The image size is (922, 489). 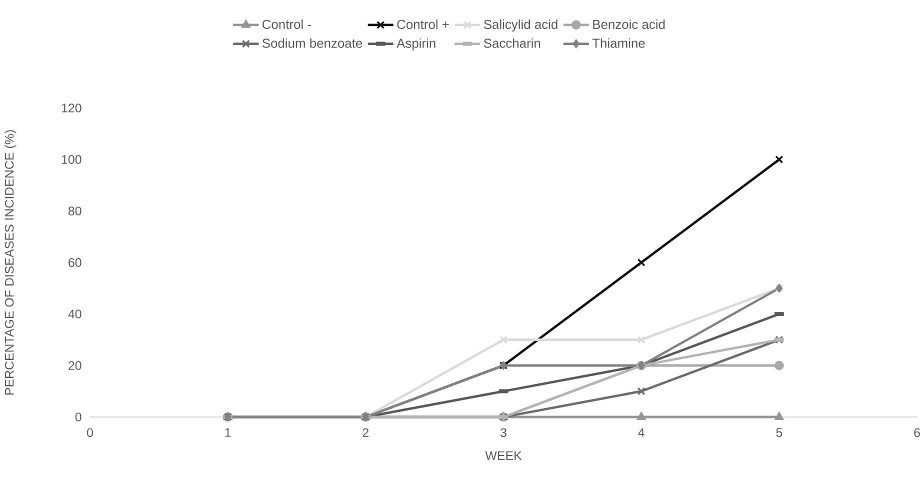 I want to click on x-tick-label: 2, so click(x=365, y=432).